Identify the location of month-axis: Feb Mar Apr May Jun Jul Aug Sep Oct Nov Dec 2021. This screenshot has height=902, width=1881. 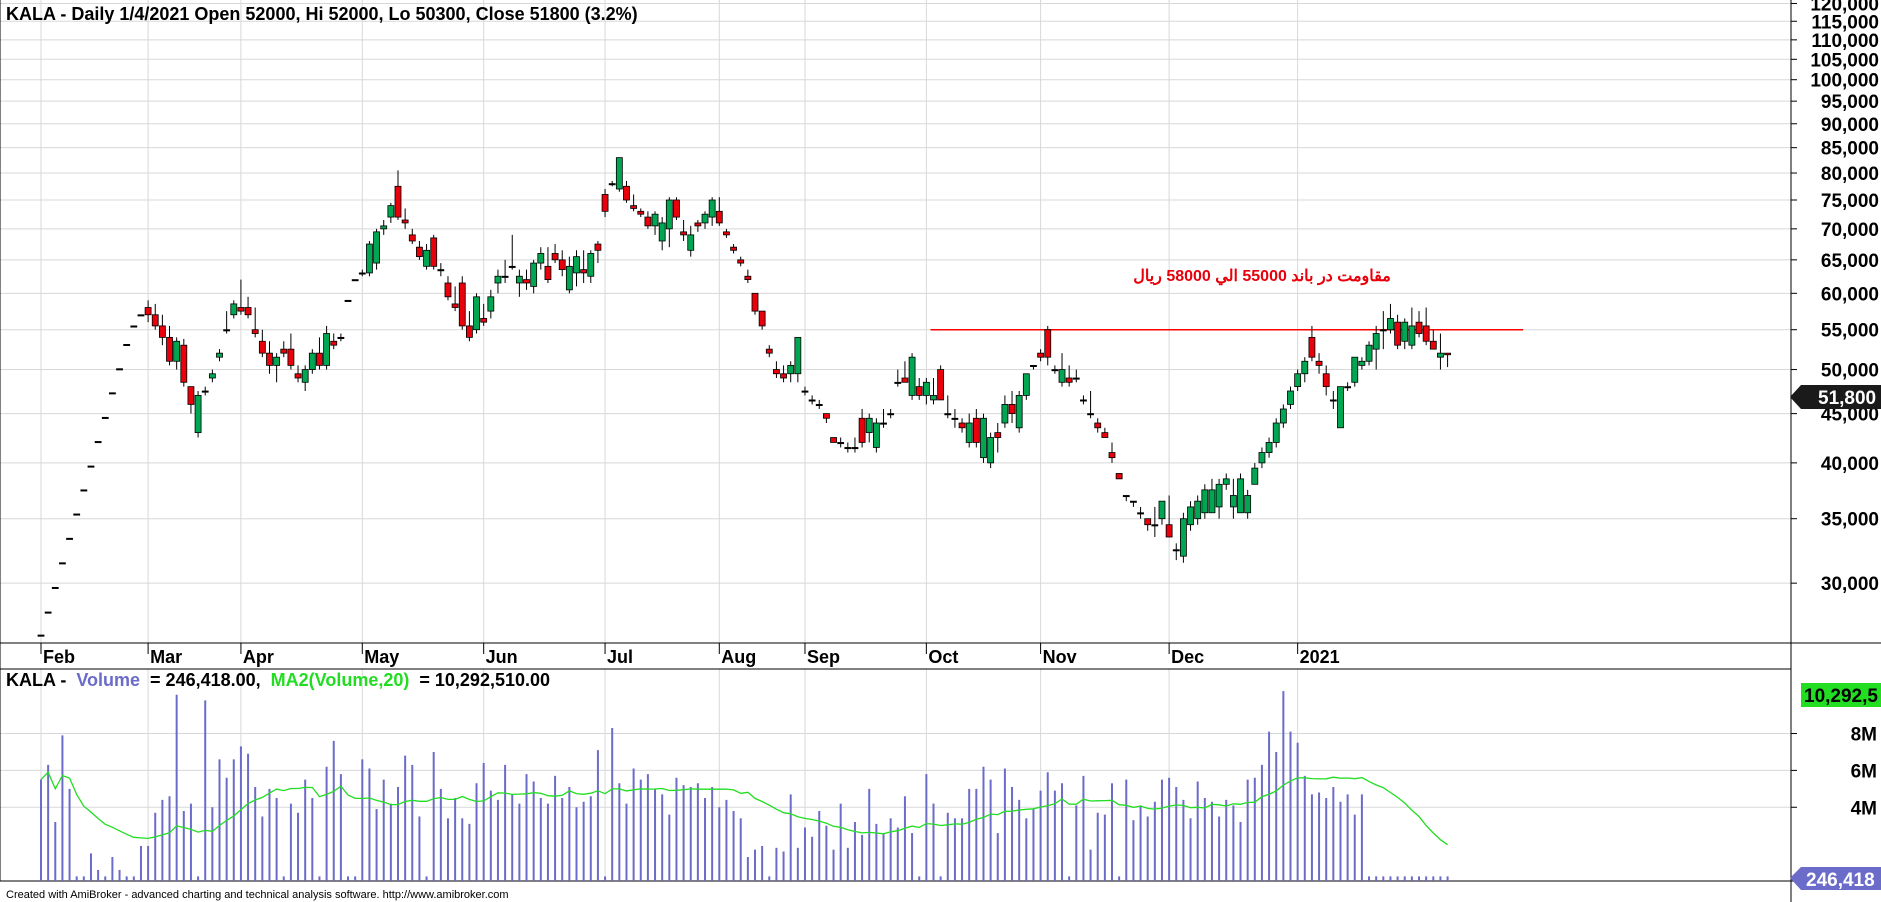
(690, 655).